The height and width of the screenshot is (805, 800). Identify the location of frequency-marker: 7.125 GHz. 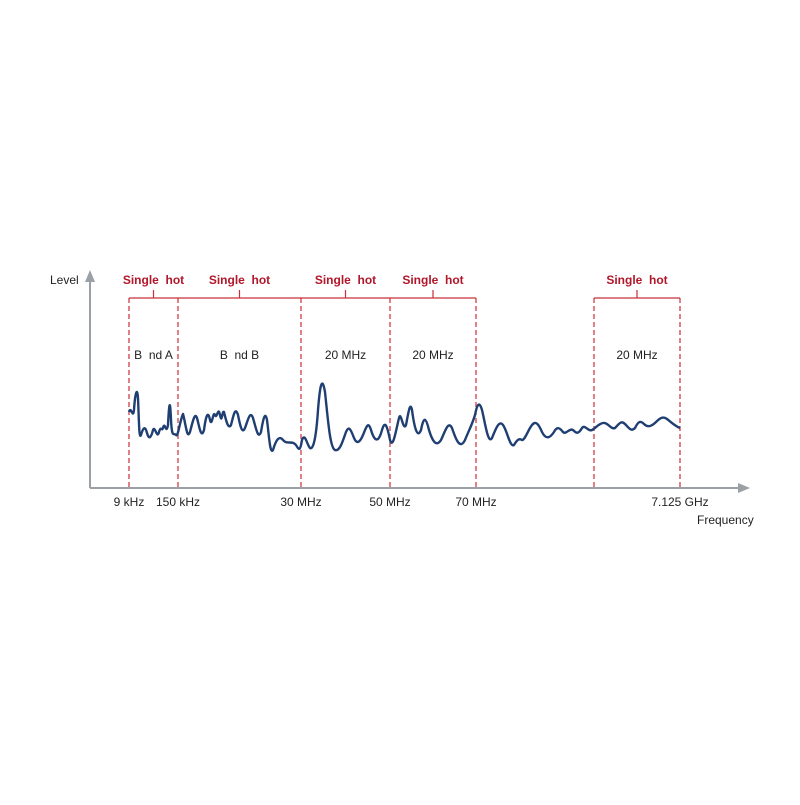
(679, 502).